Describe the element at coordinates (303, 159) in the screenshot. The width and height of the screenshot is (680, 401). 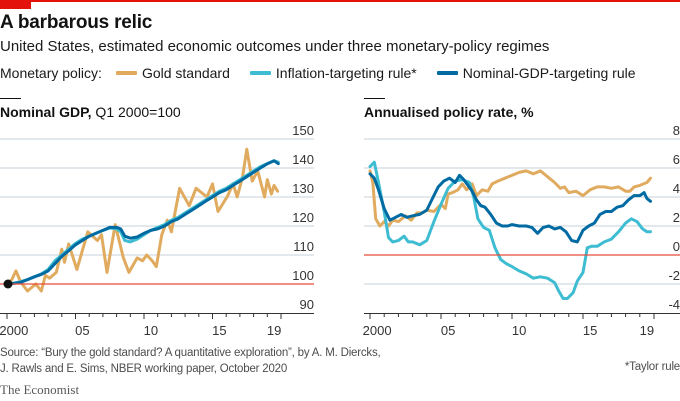
I see `left-y-tick-label: 140` at that location.